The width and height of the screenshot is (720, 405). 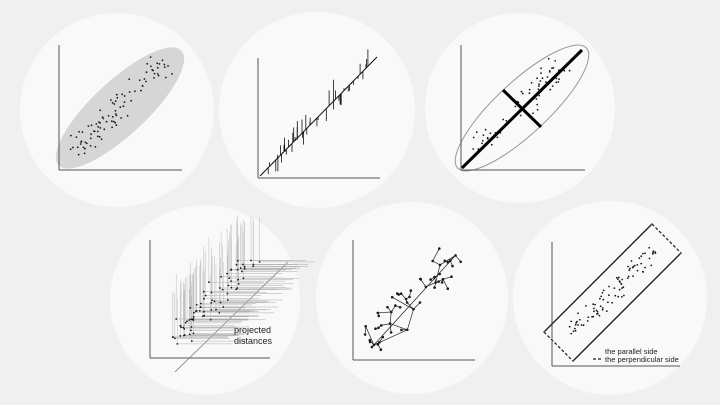 I want to click on minor-axis, so click(x=522, y=108).